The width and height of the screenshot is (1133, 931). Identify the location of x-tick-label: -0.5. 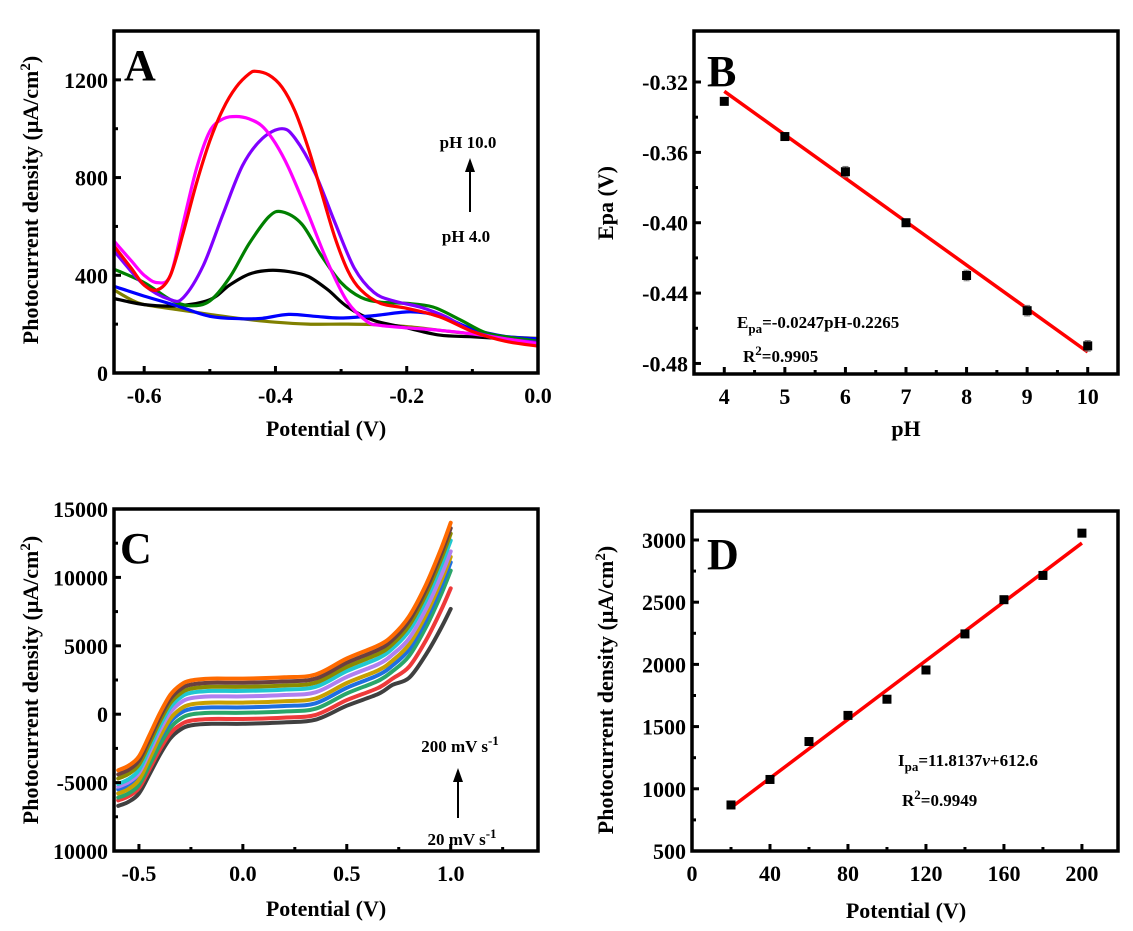
(139, 873).